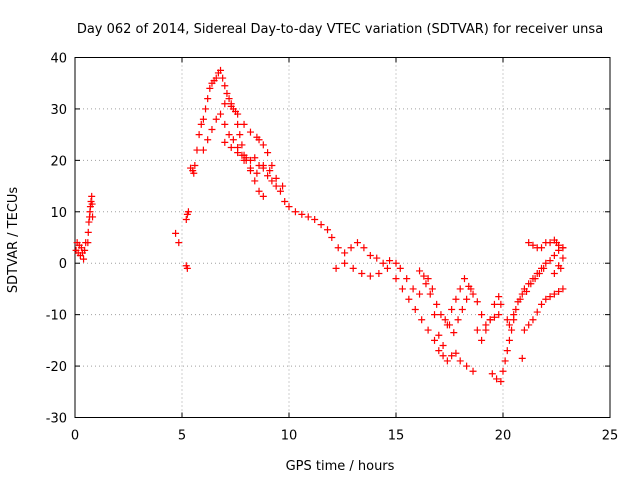 The image size is (640, 480). Describe the element at coordinates (63, 264) in the screenshot. I see `y-tick-label: 0` at that location.